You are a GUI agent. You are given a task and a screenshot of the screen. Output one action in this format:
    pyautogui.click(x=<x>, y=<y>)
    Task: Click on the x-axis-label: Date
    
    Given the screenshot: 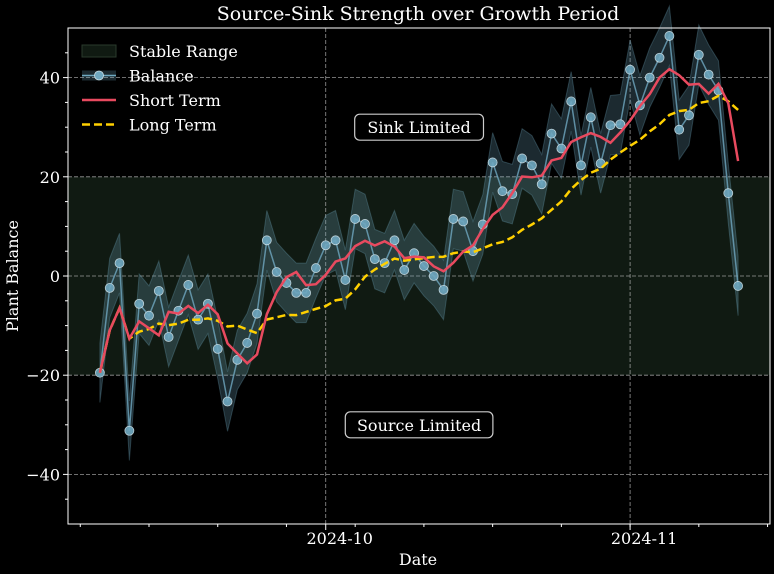 What is the action you would take?
    pyautogui.click(x=418, y=559)
    